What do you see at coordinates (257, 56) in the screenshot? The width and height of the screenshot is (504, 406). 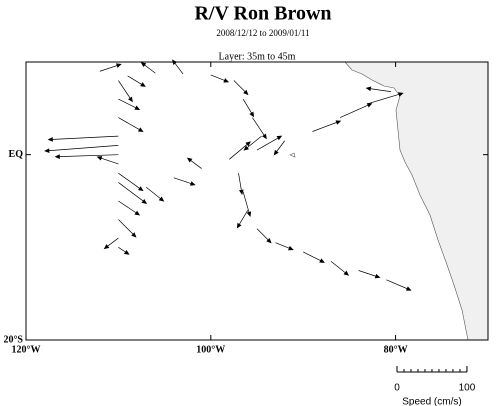 I see `layer-label: Layer: 35m to 45m` at bounding box center [257, 56].